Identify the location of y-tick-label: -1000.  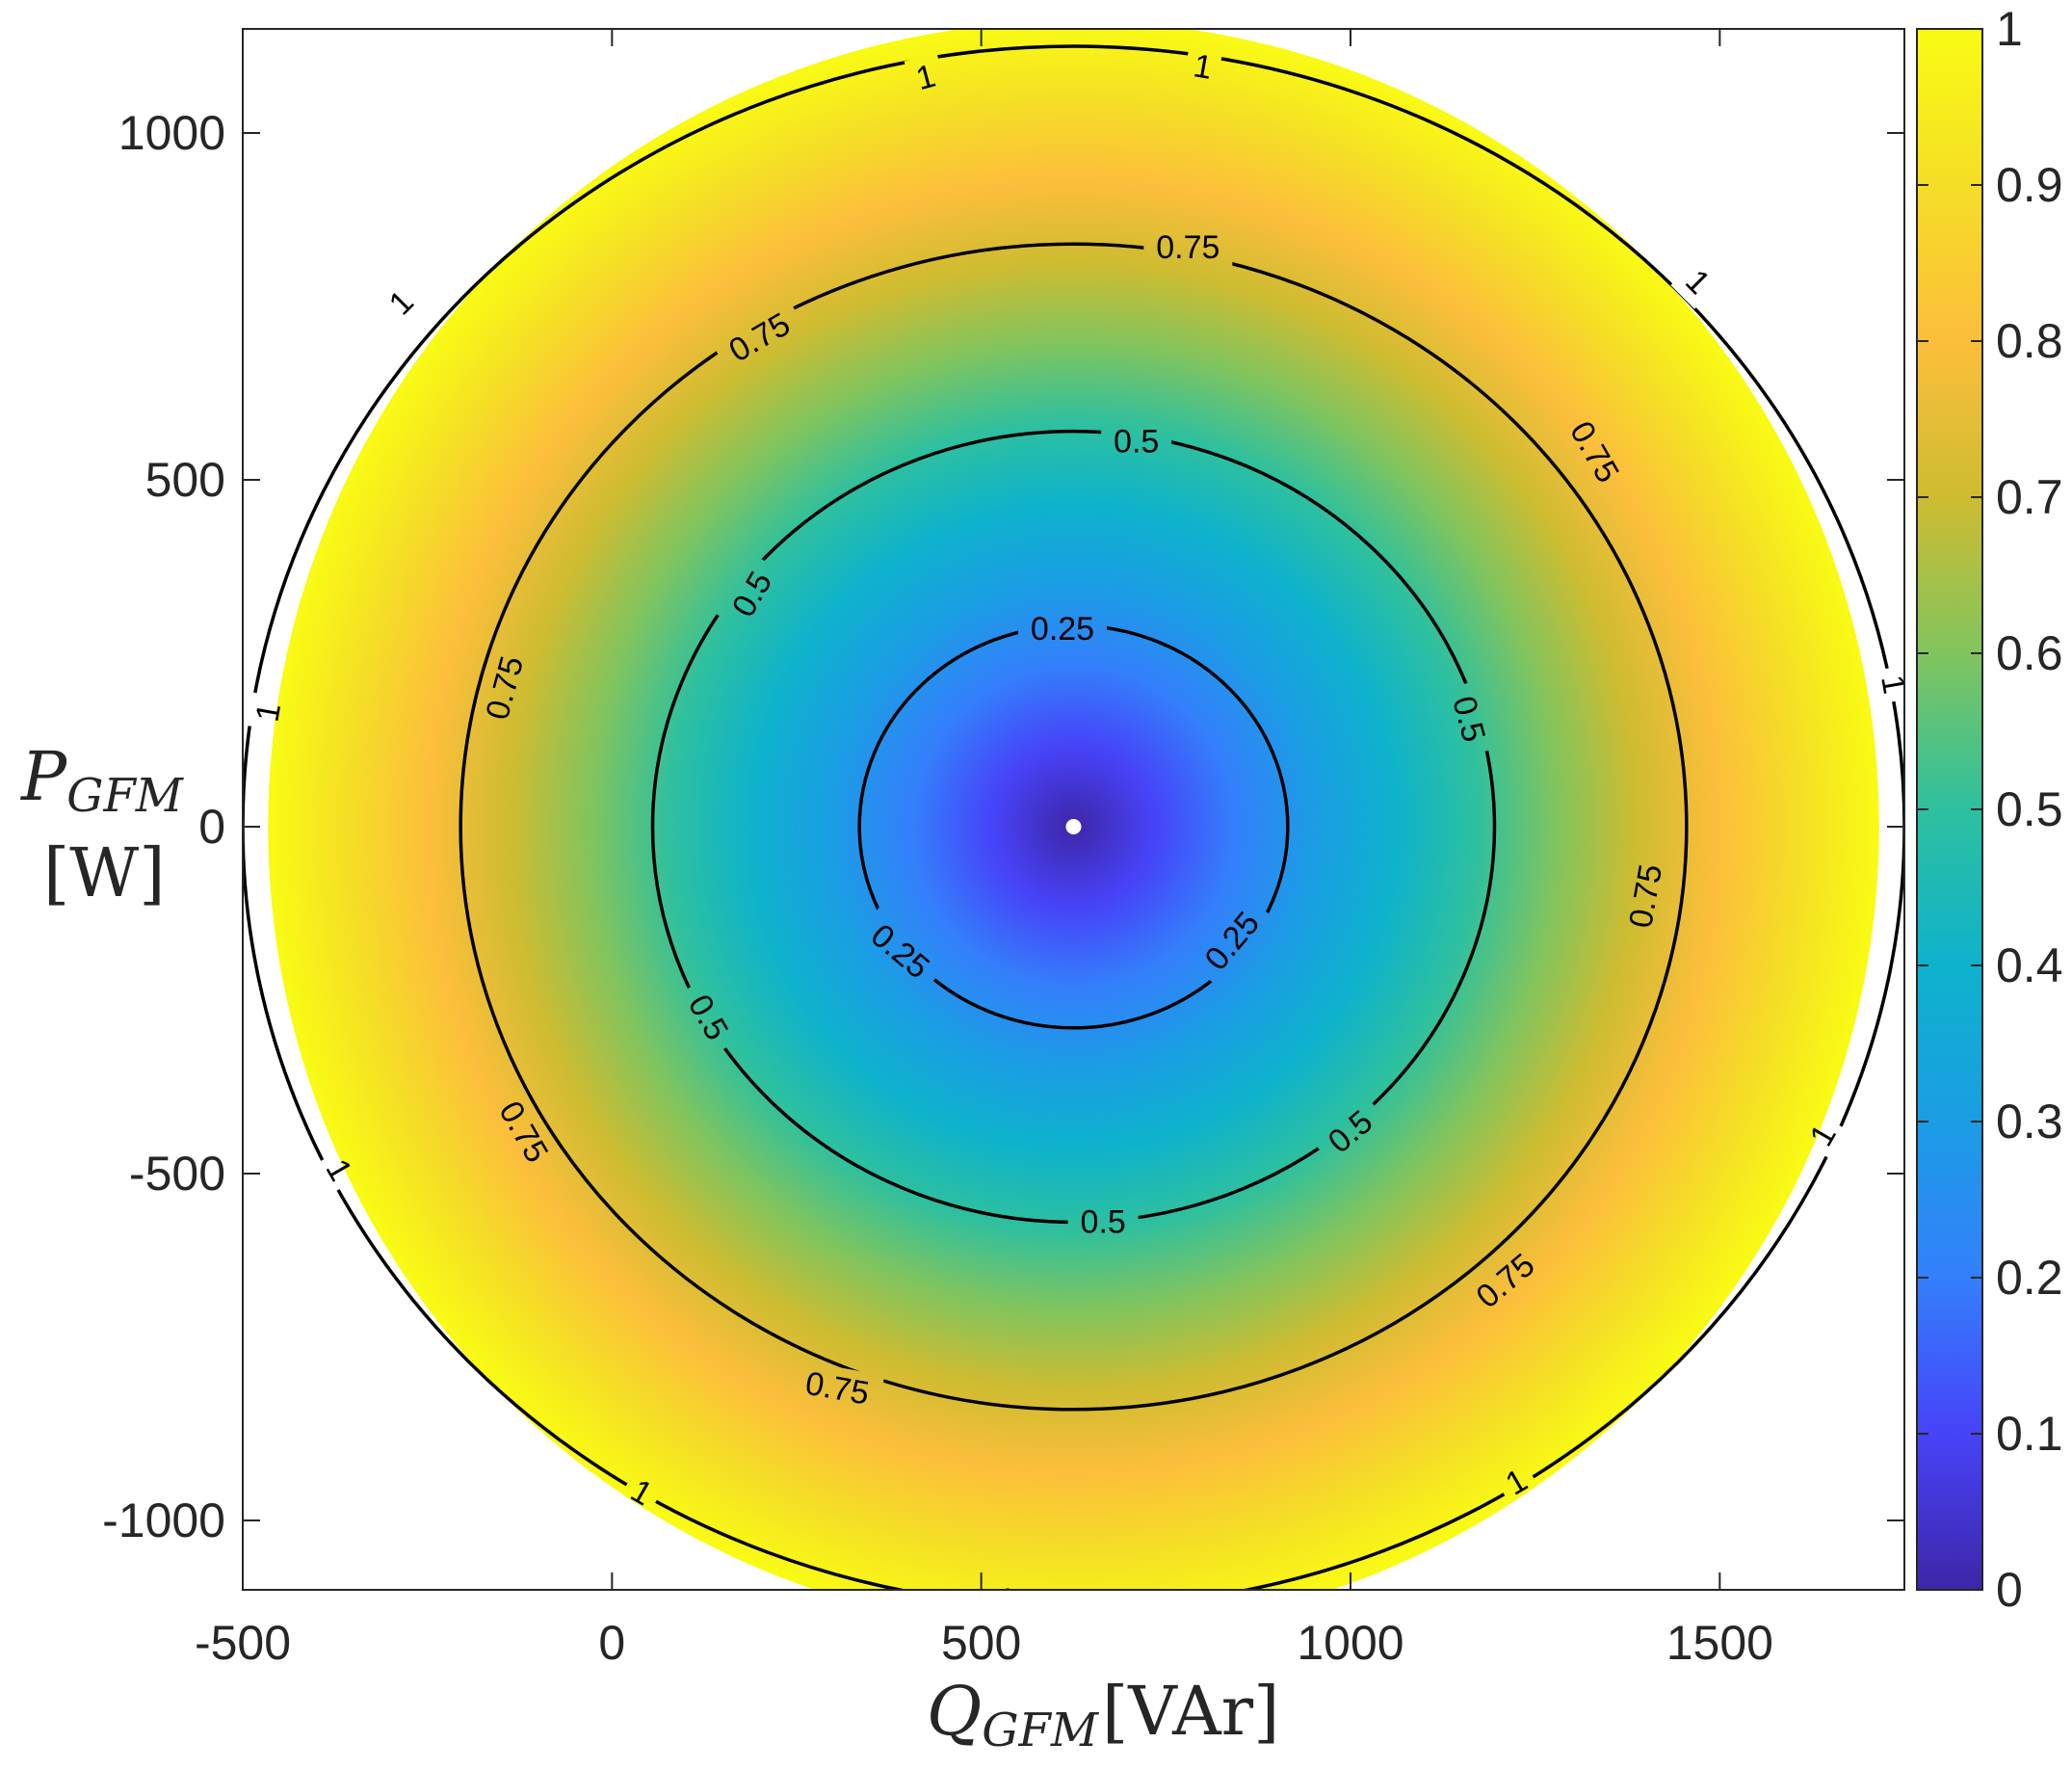
(163, 1520).